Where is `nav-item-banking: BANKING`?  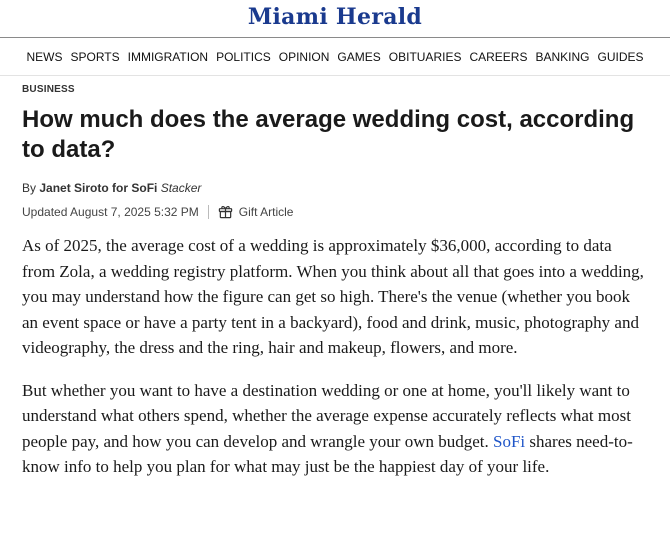 nav-item-banking: BANKING is located at coordinates (562, 56).